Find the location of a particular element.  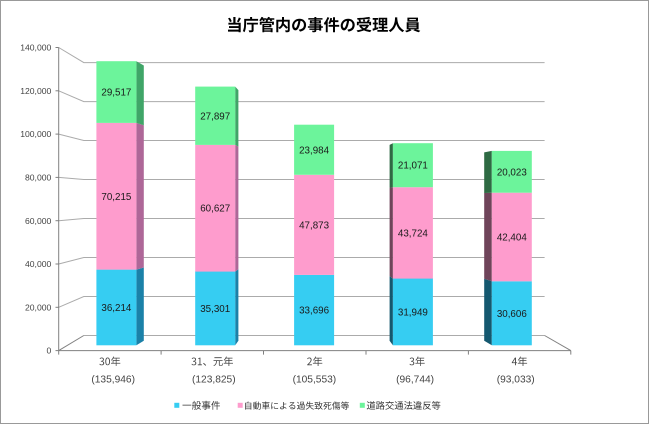

svg-text: 27,897 is located at coordinates (215, 116).